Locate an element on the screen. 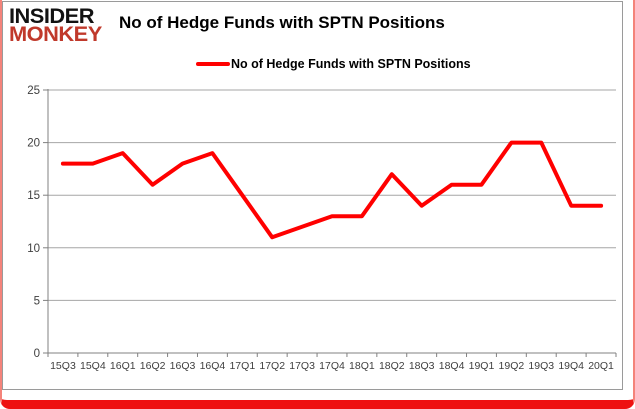  x-tick-label: 16Q2 is located at coordinates (153, 366).